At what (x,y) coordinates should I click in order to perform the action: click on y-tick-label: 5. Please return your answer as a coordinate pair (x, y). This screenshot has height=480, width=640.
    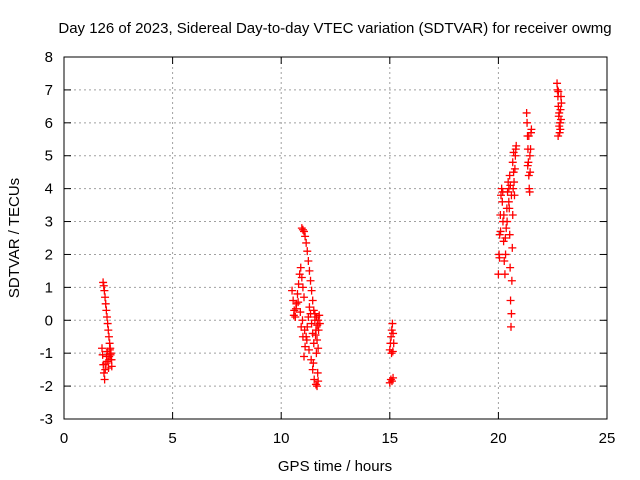
    Looking at the image, I should click on (49, 156).